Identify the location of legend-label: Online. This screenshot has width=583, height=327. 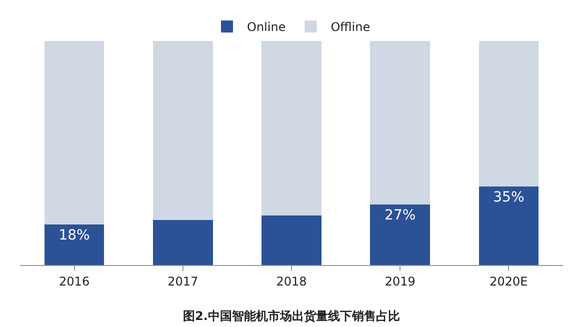
(266, 27).